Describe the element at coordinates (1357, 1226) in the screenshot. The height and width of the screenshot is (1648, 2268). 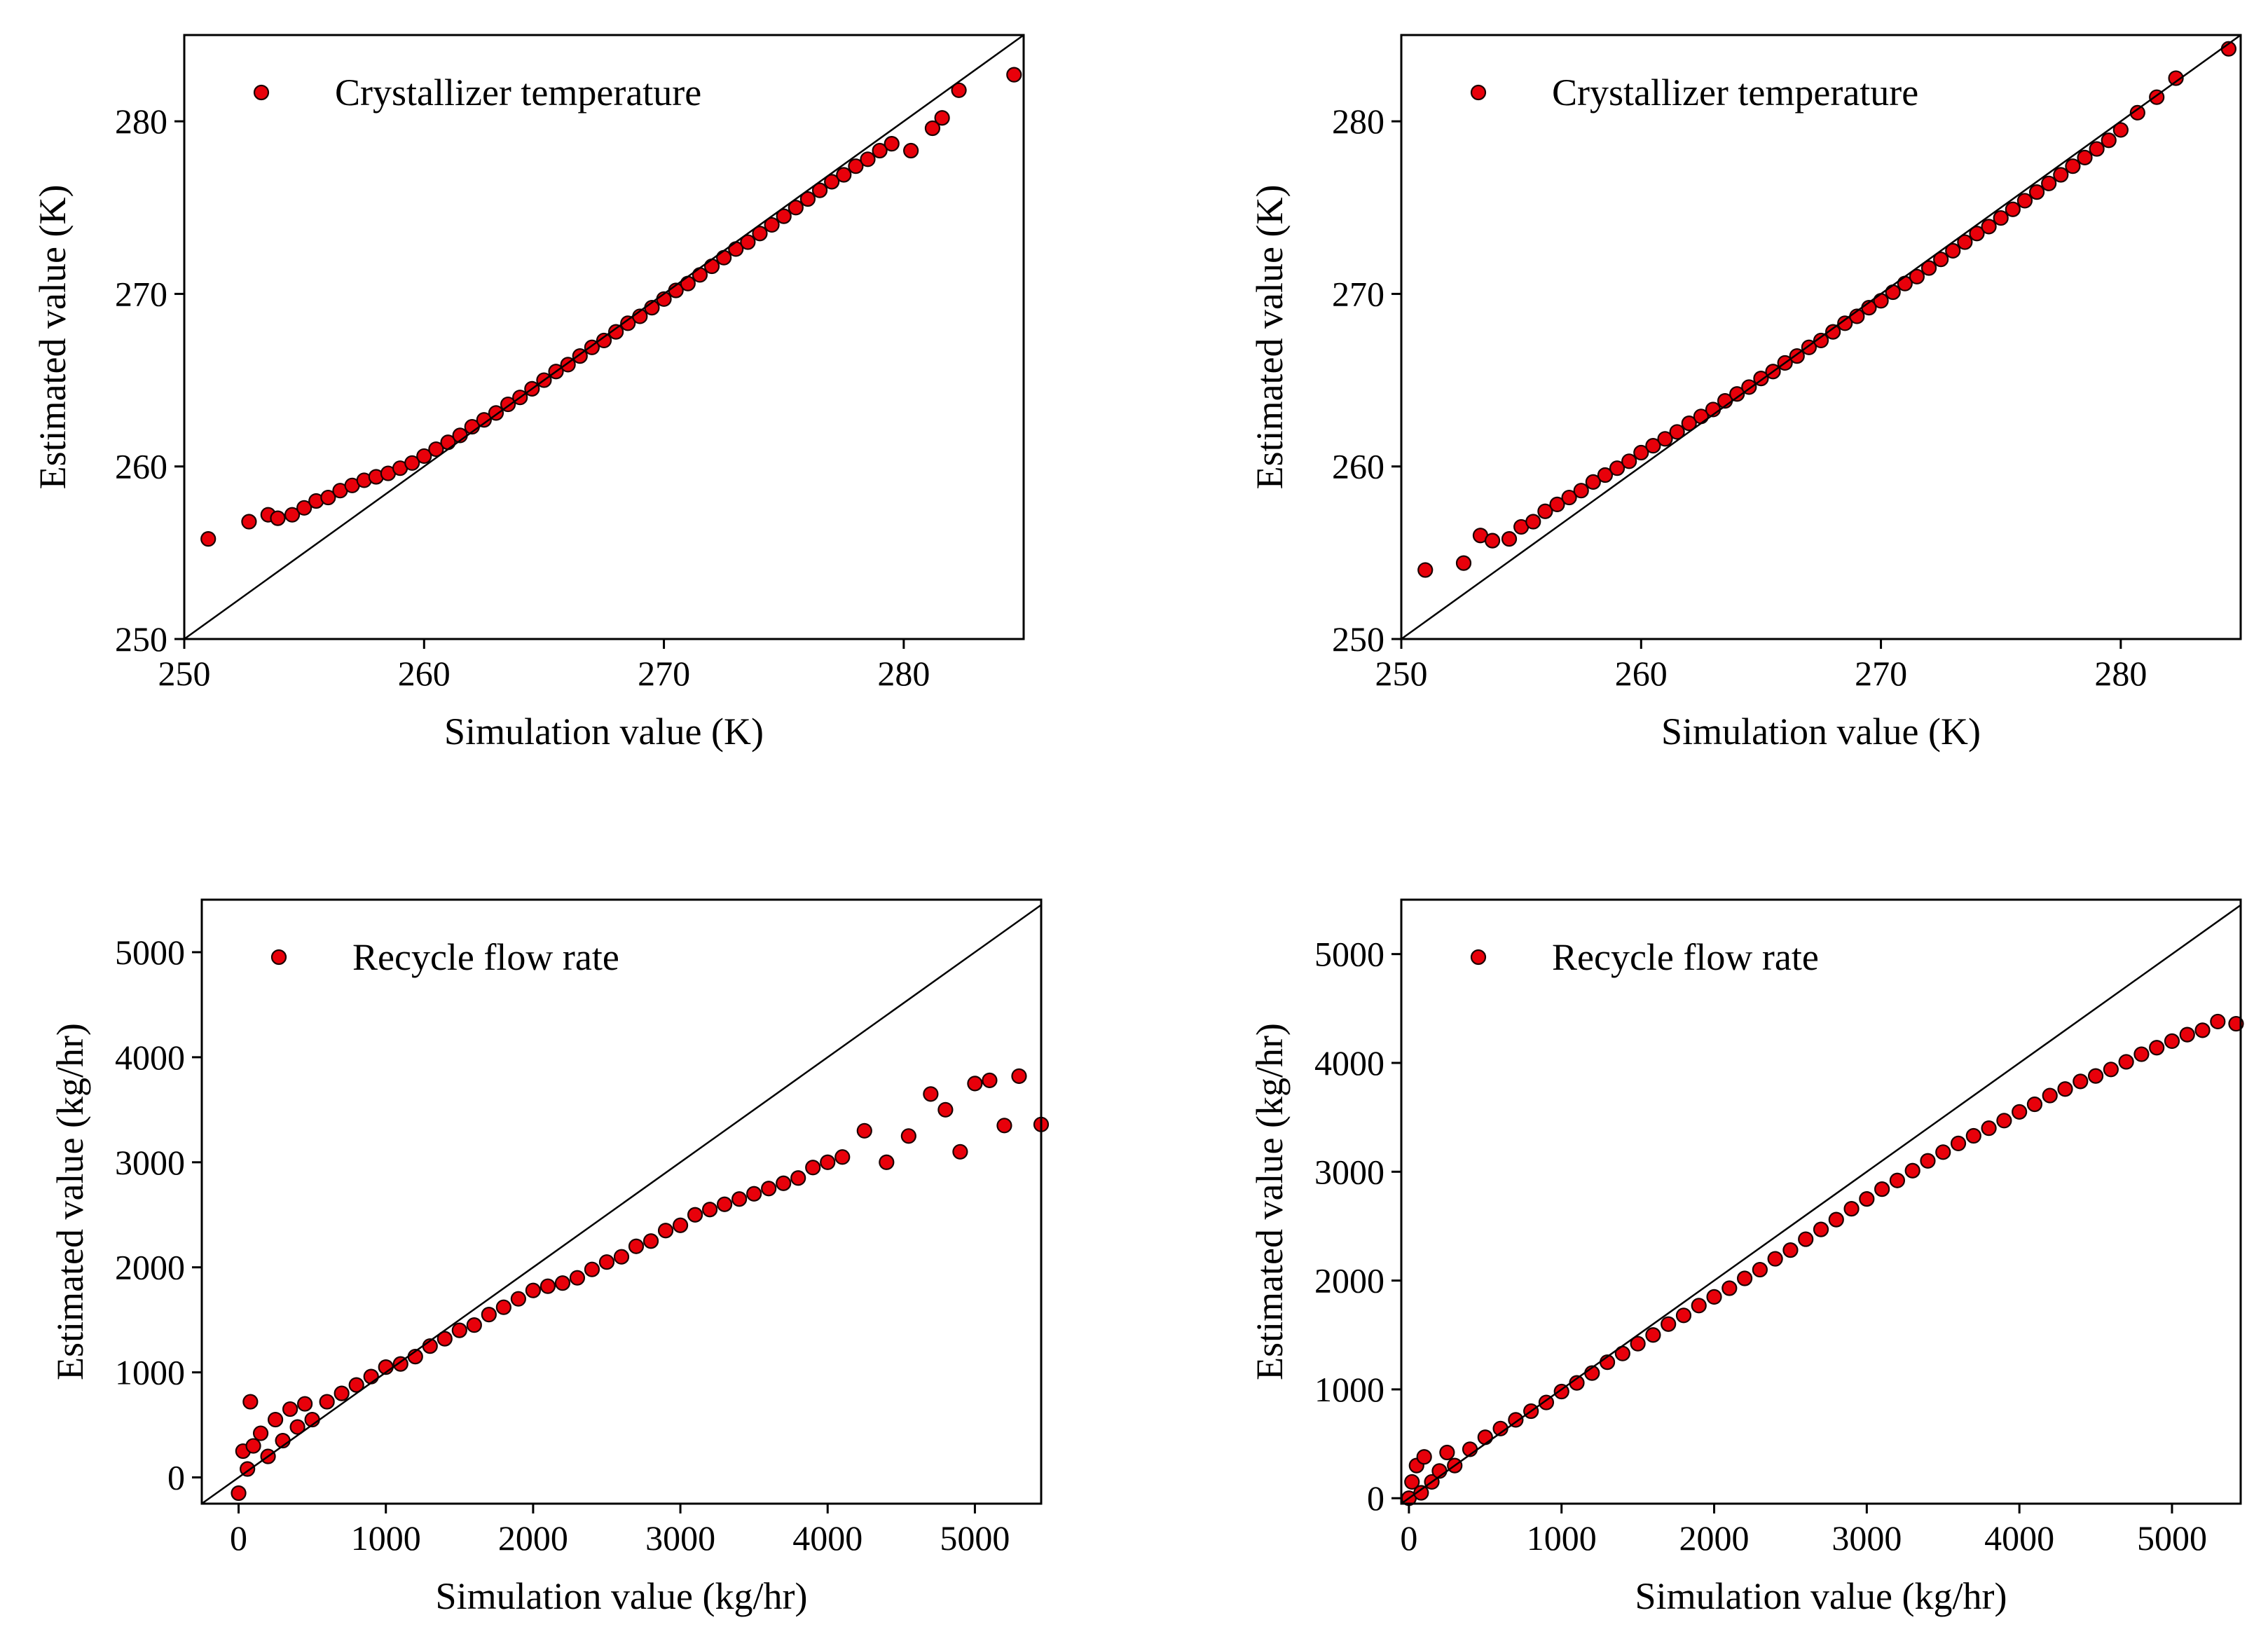
I see `y-axis-ticks: 0 1000 2000 3000 4000 5000` at that location.